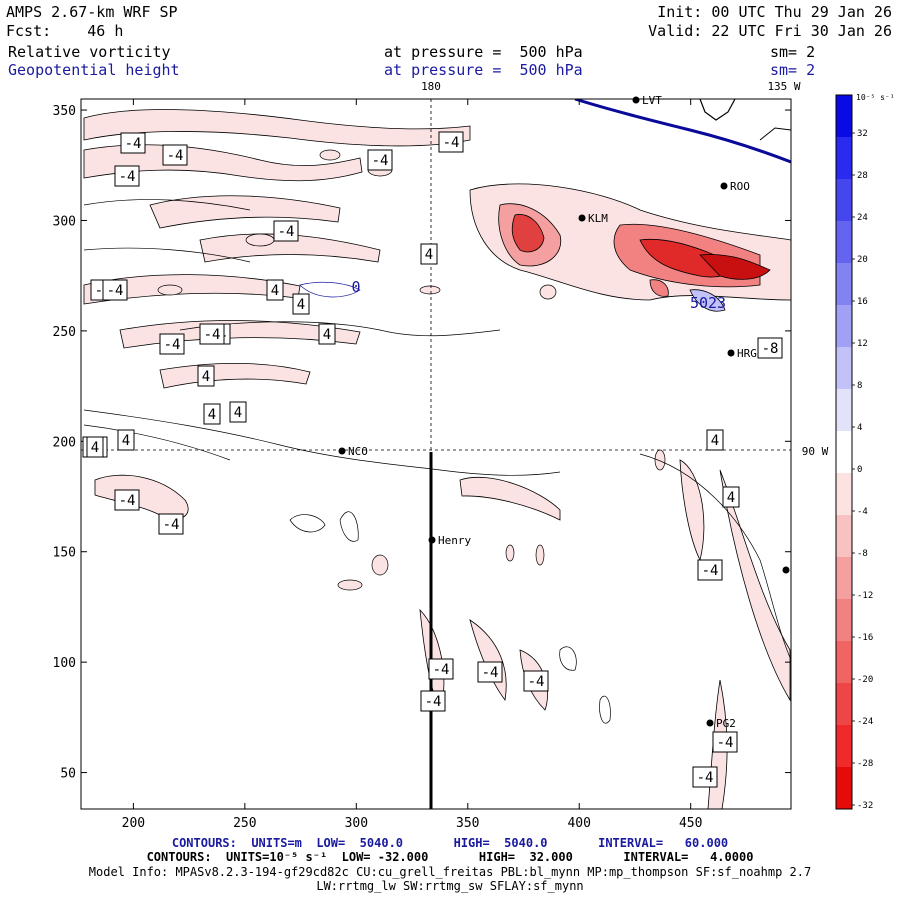 This screenshot has width=900, height=900. Describe the element at coordinates (356, 823) in the screenshot. I see `x-tick-label: 300` at that location.